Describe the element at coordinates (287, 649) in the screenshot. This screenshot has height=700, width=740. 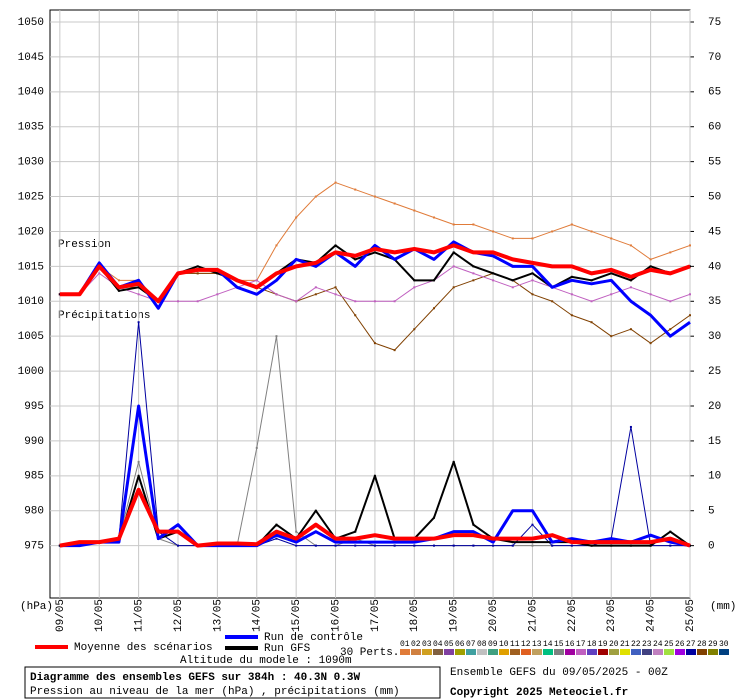
I see `legend-label: Run GFS` at that location.